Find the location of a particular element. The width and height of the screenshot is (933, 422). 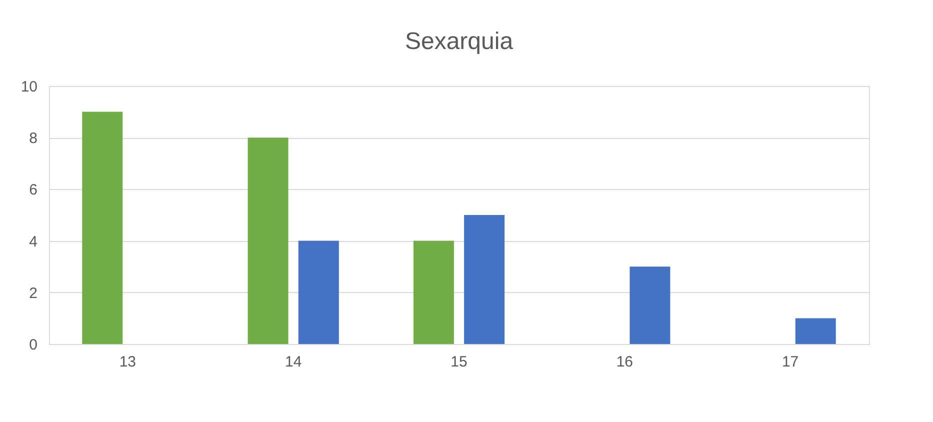

y-tick-label: 8 is located at coordinates (33, 139).